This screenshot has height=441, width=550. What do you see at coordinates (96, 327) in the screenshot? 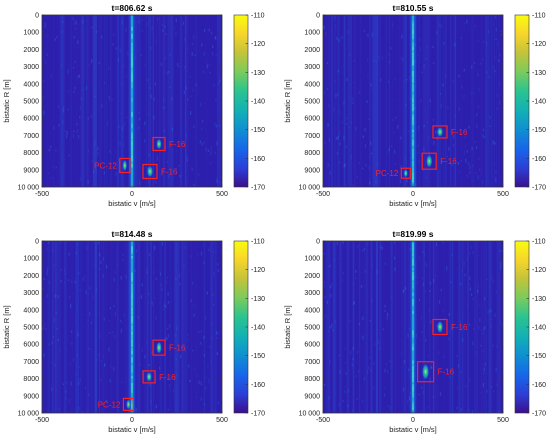
I see `secondary-ridge` at bounding box center [96, 327].